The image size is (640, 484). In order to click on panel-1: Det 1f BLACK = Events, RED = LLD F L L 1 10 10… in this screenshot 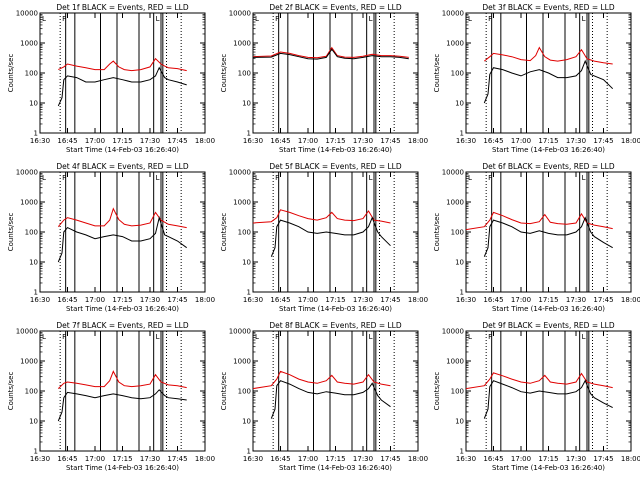, I will do `click(111, 78)`.